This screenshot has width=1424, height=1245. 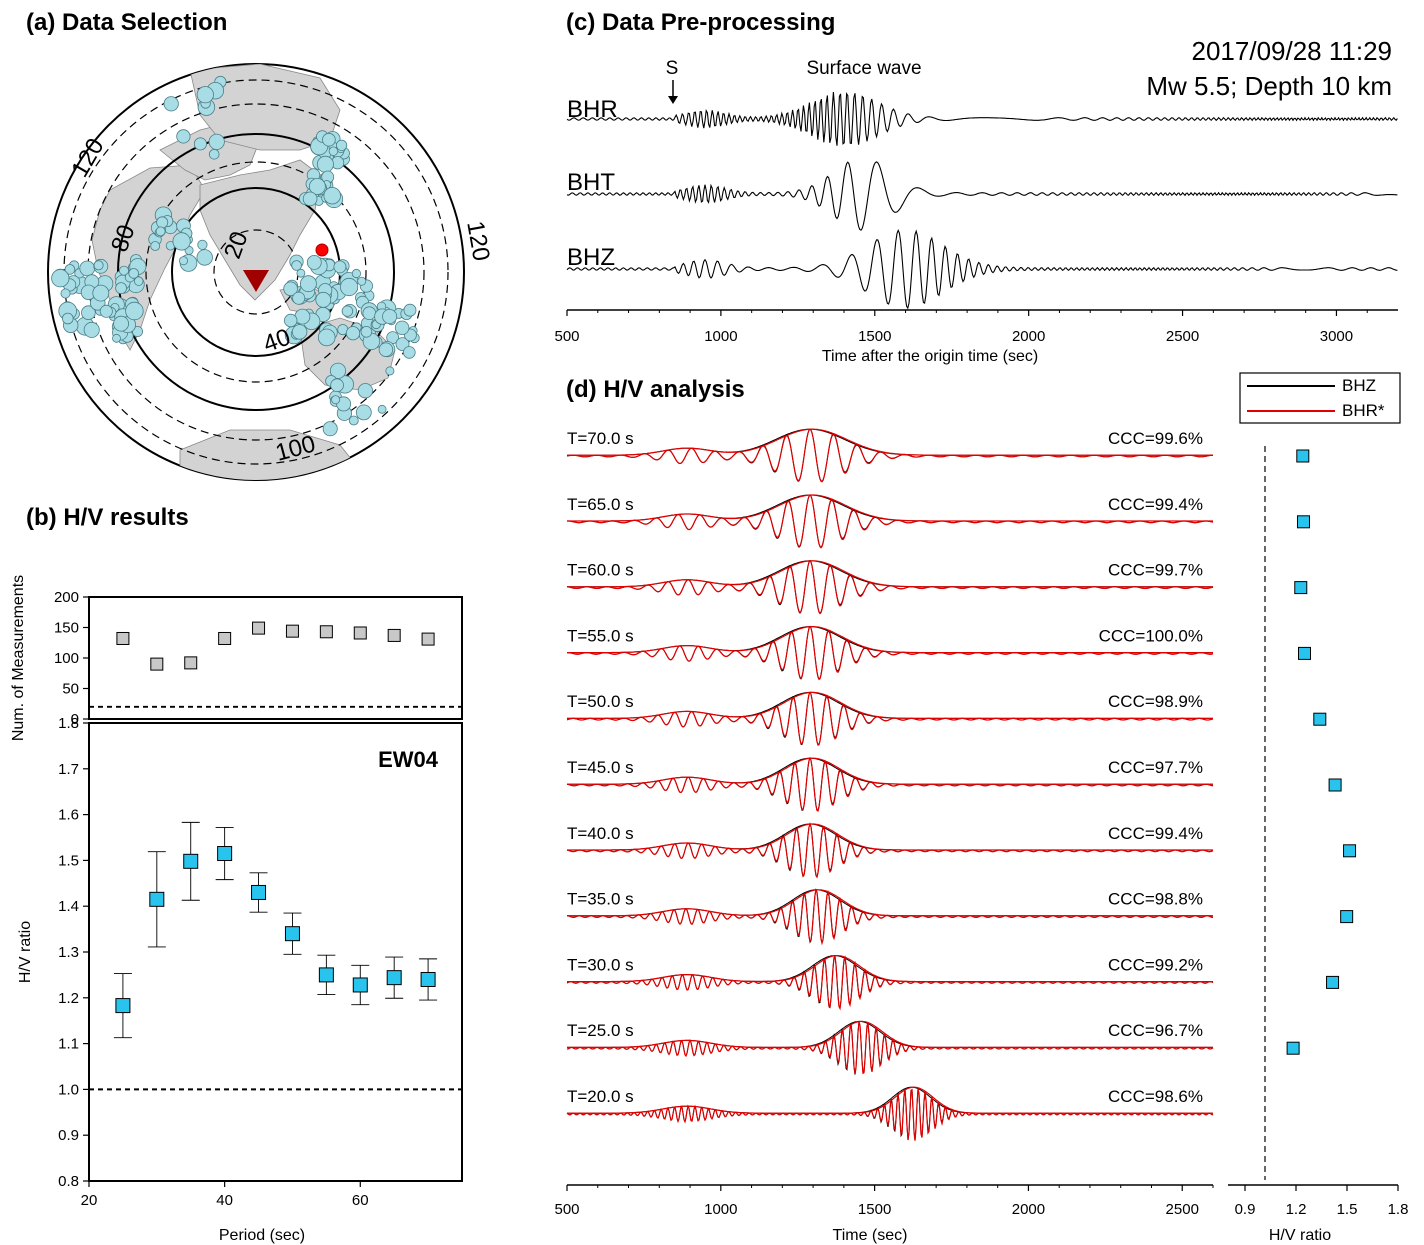 What do you see at coordinates (1155, 1096) in the screenshot?
I see `ccc-label: CCC=98.6%` at bounding box center [1155, 1096].